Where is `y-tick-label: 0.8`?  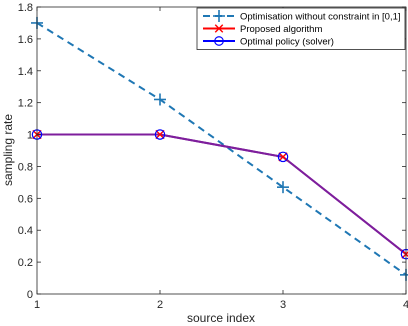
y-tick-label: 0.8 is located at coordinates (25, 167).